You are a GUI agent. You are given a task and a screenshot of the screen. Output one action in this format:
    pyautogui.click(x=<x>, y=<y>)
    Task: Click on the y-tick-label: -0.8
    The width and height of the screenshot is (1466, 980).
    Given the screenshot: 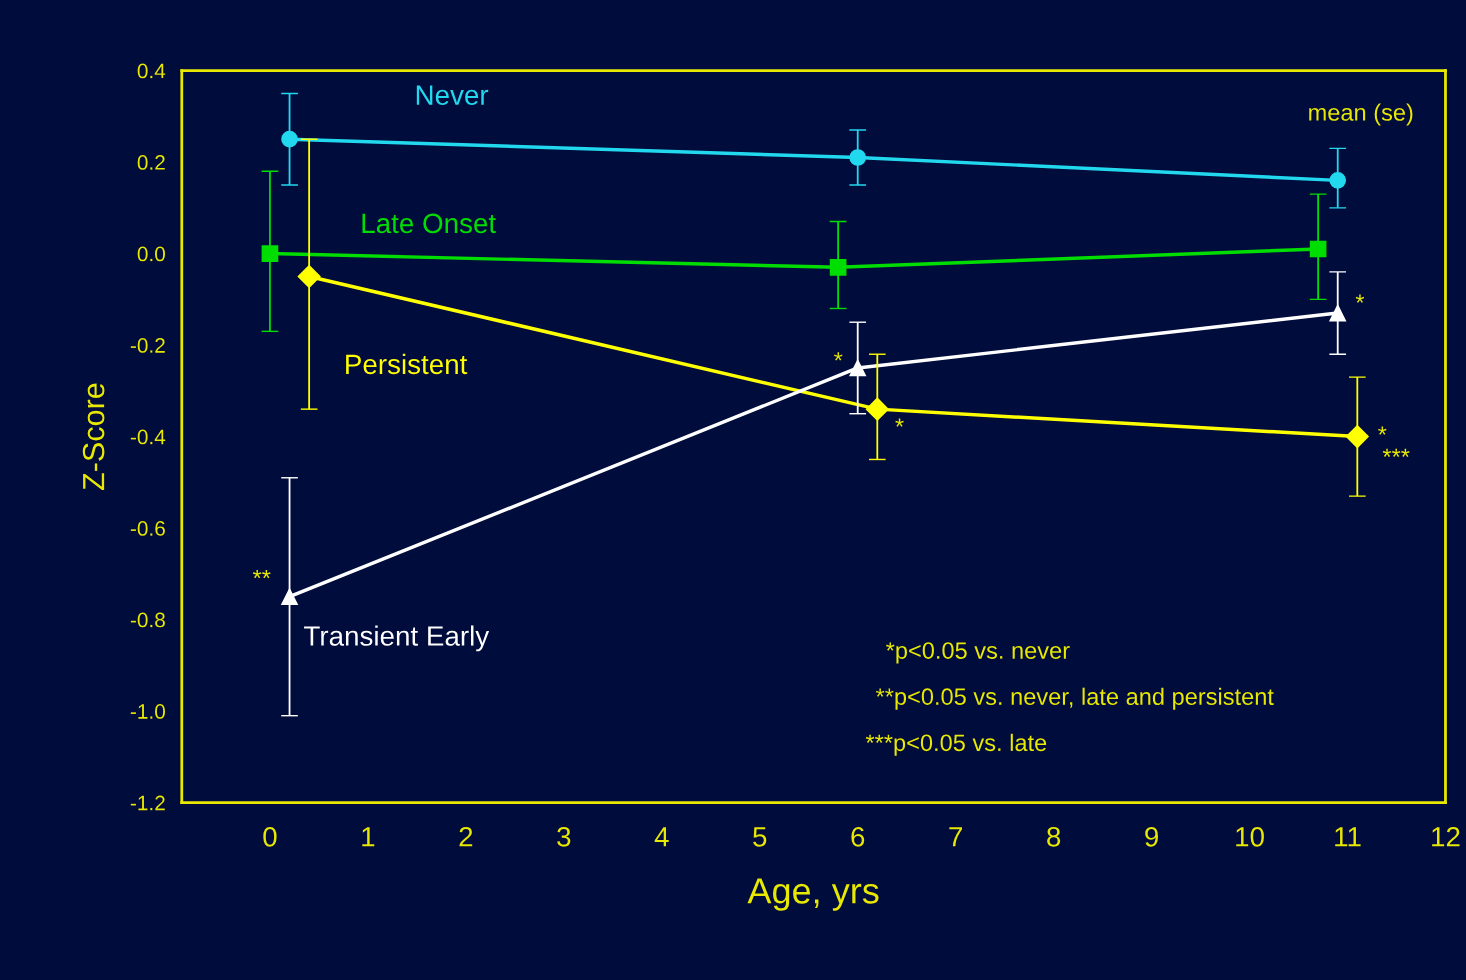 What is the action you would take?
    pyautogui.click(x=147, y=620)
    